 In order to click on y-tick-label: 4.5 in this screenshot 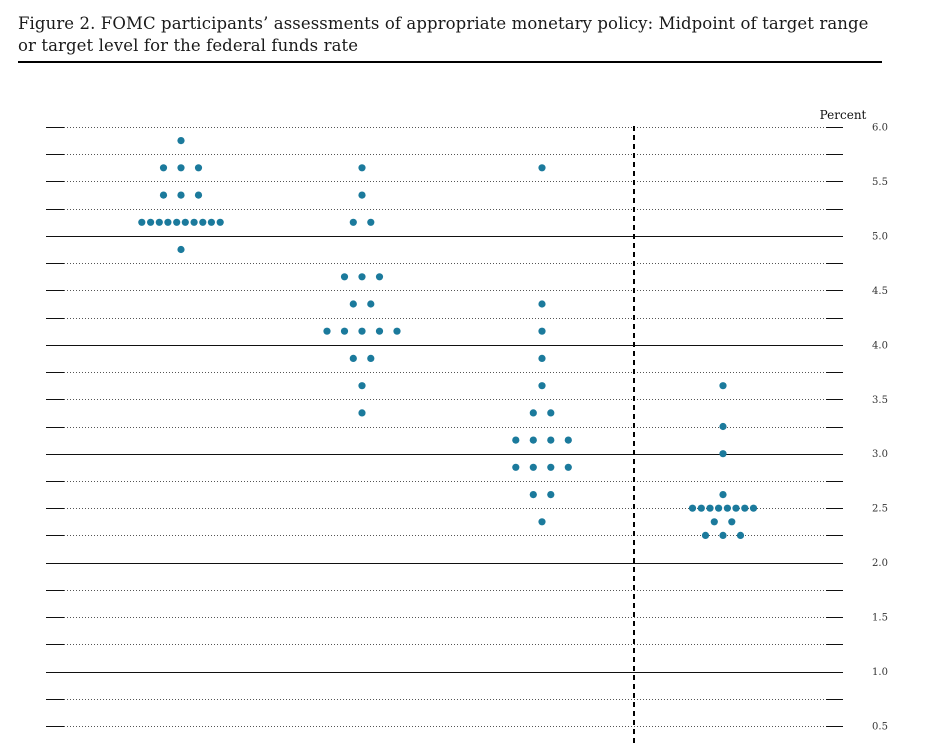, I will do `click(880, 291)`.